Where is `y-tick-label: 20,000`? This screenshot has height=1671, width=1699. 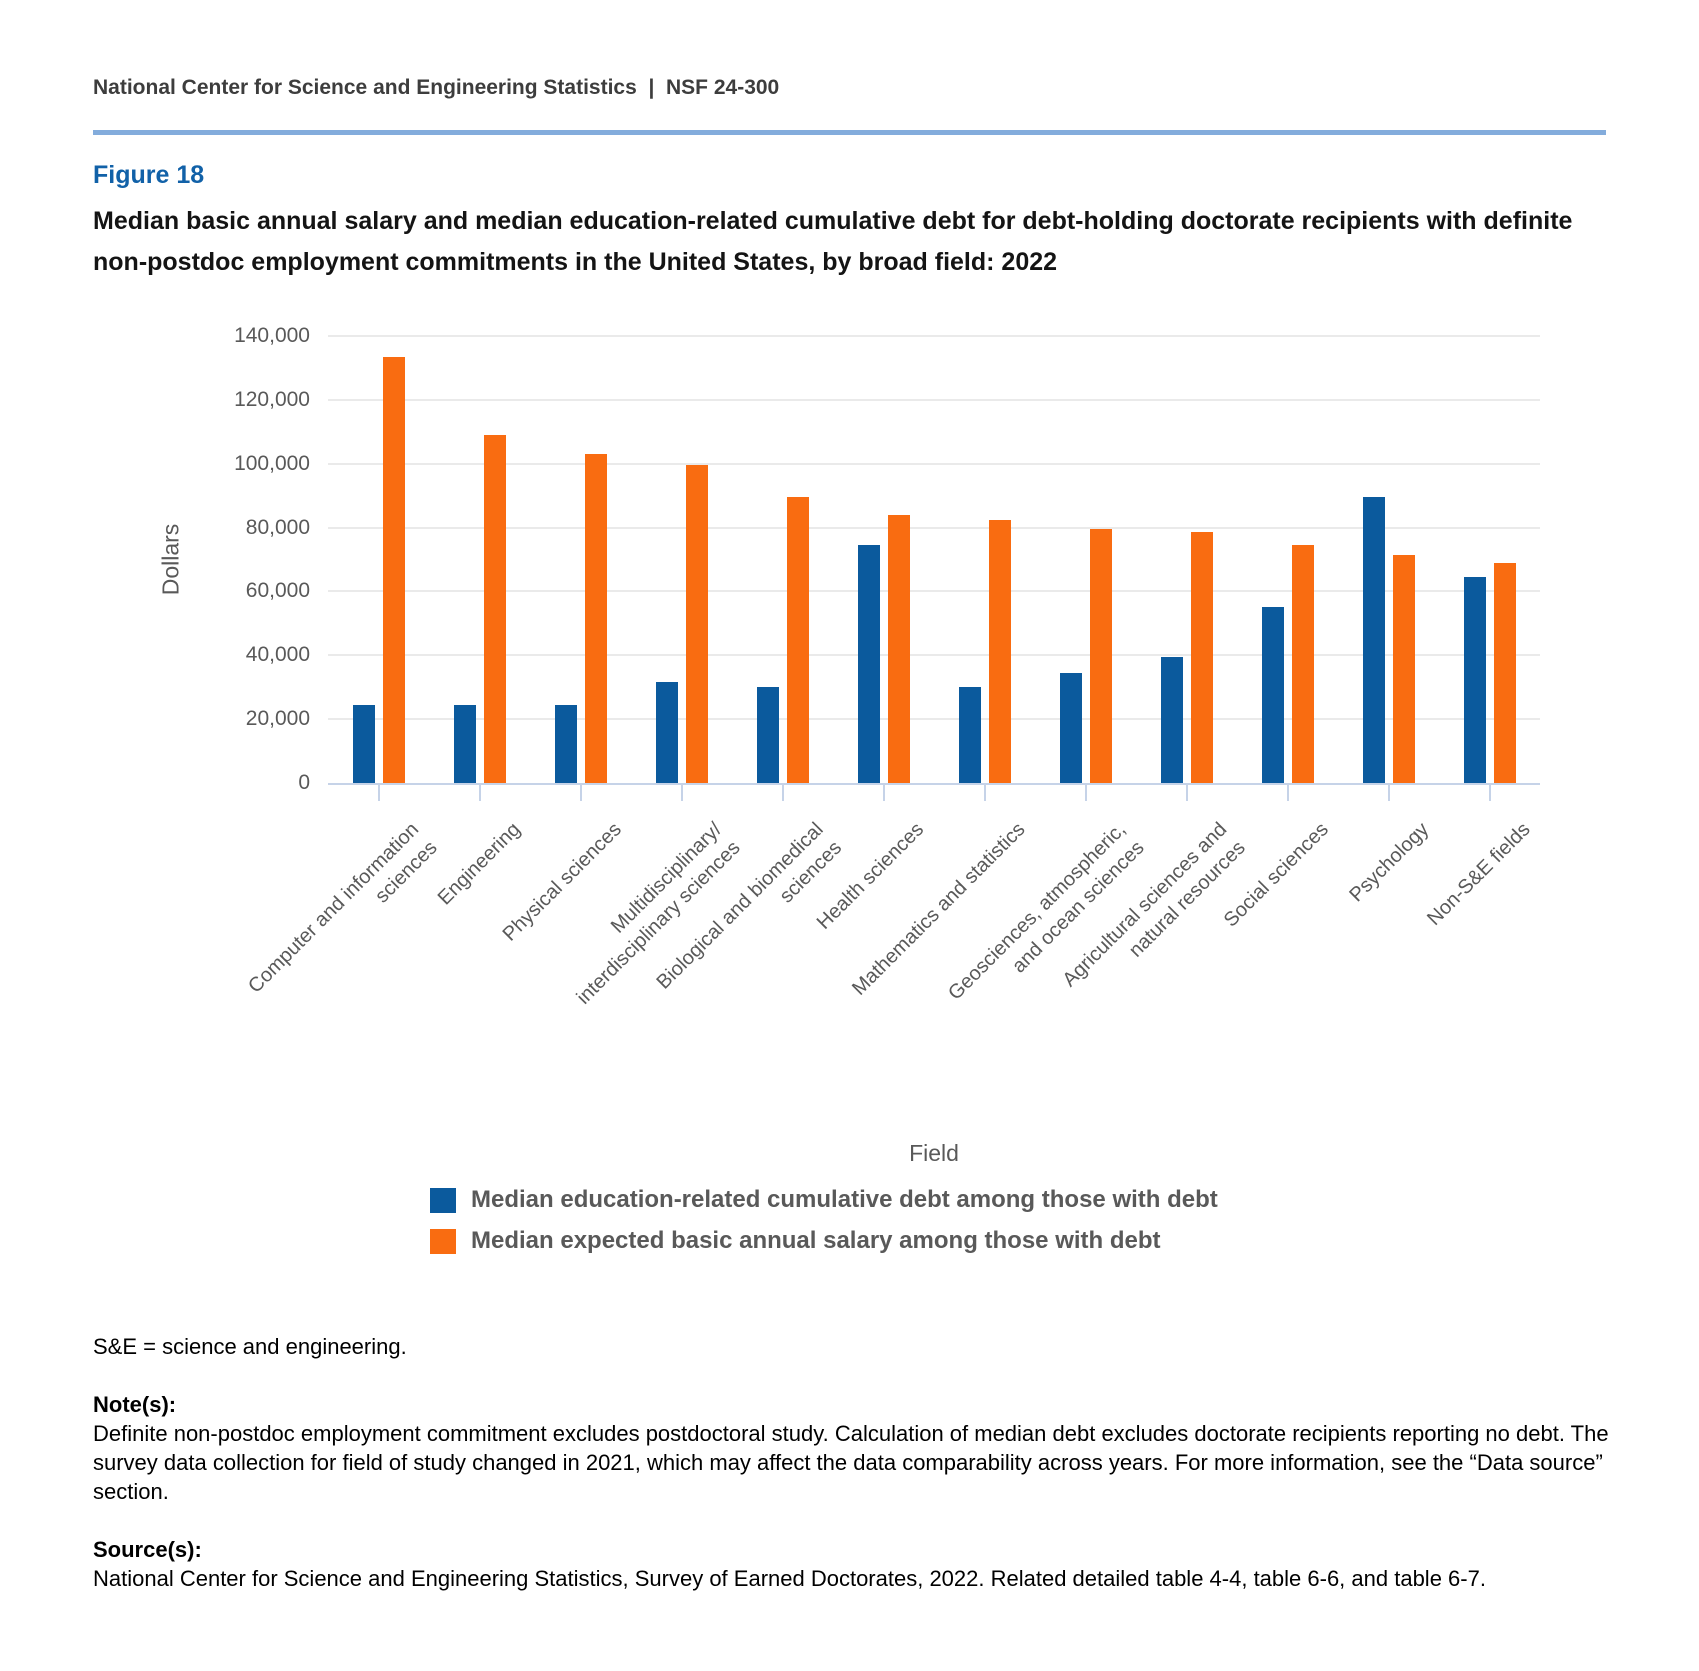 y-tick-label: 20,000 is located at coordinates (277, 719).